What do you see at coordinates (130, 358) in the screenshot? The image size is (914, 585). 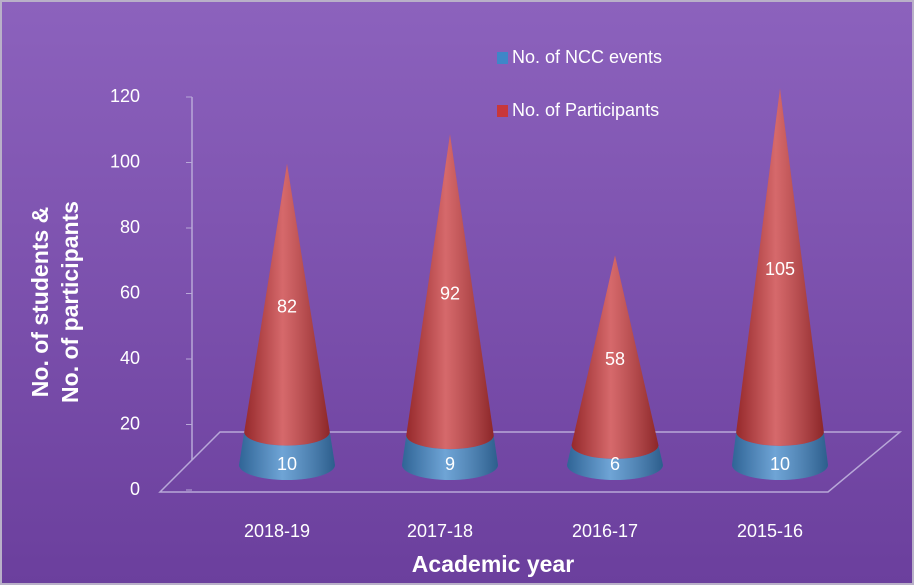 I see `y-tick-label: 40` at bounding box center [130, 358].